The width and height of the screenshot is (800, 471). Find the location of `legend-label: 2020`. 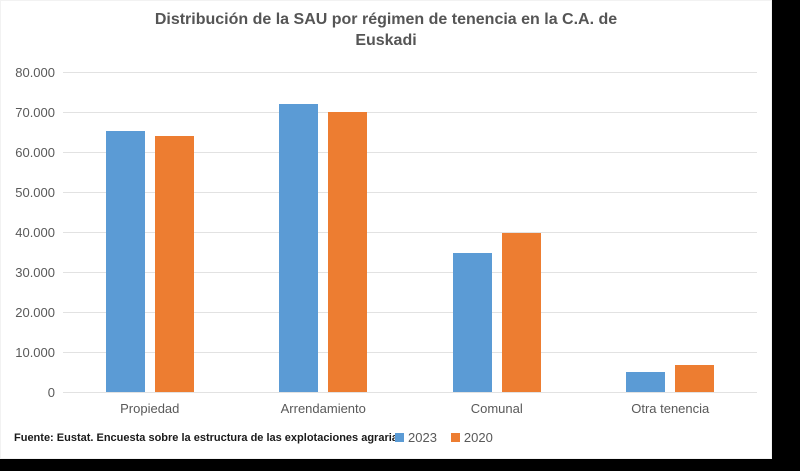

legend-label: 2020 is located at coordinates (478, 437).